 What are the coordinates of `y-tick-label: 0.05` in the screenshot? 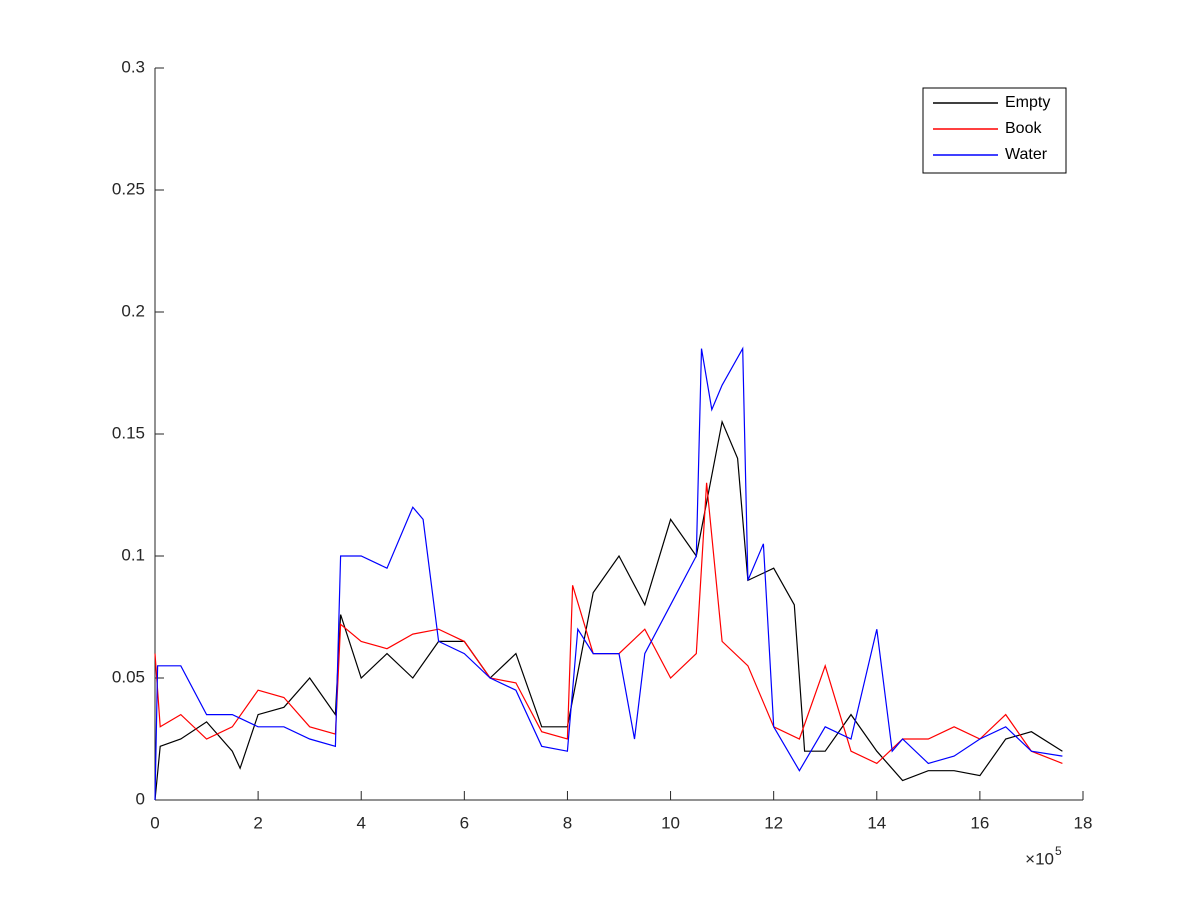 It's located at (128, 676).